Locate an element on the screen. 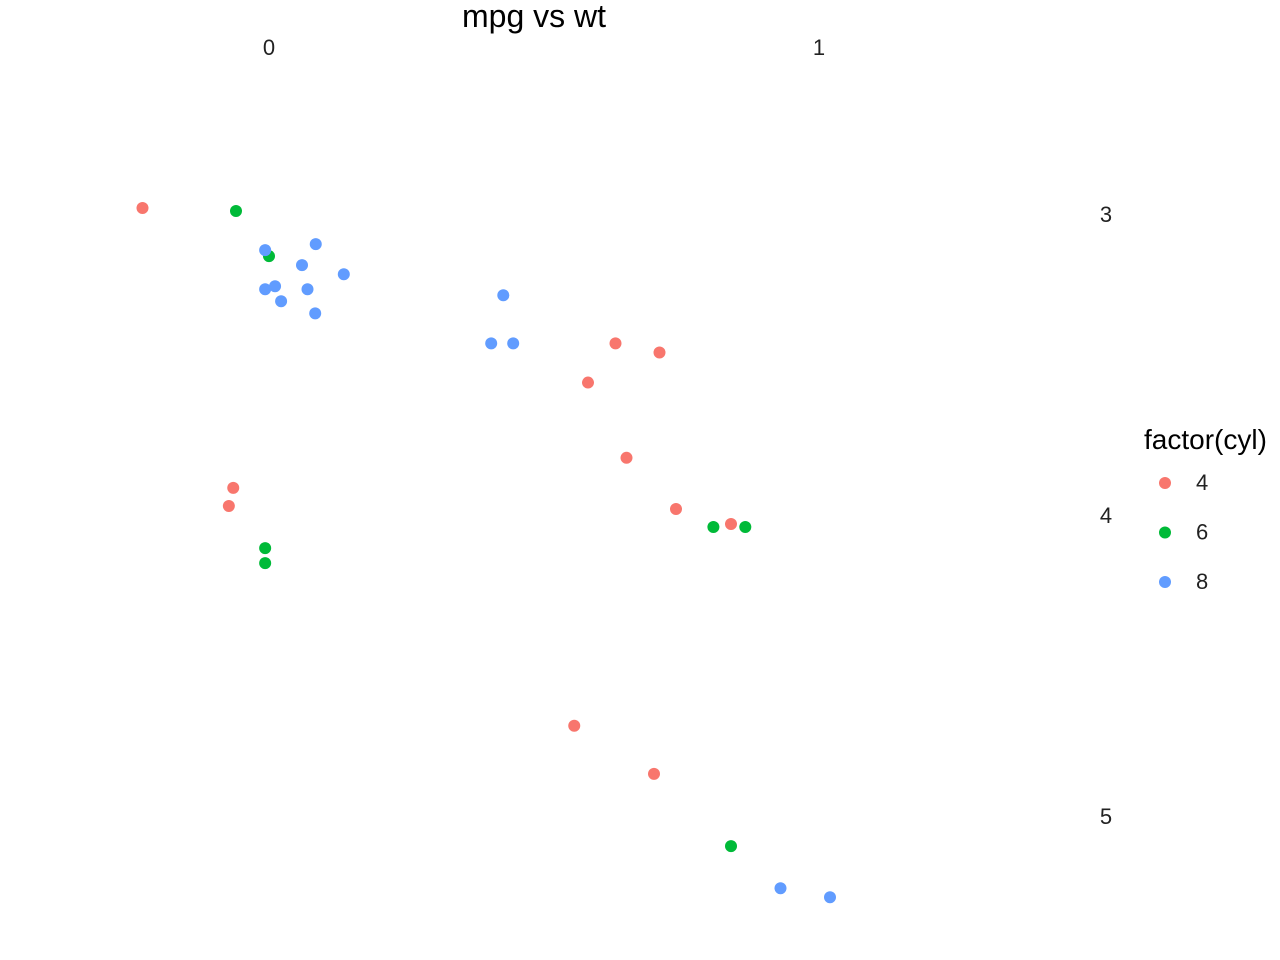 This screenshot has width=1280, height=960. legend-items: 4 6 8 is located at coordinates (1183, 532).